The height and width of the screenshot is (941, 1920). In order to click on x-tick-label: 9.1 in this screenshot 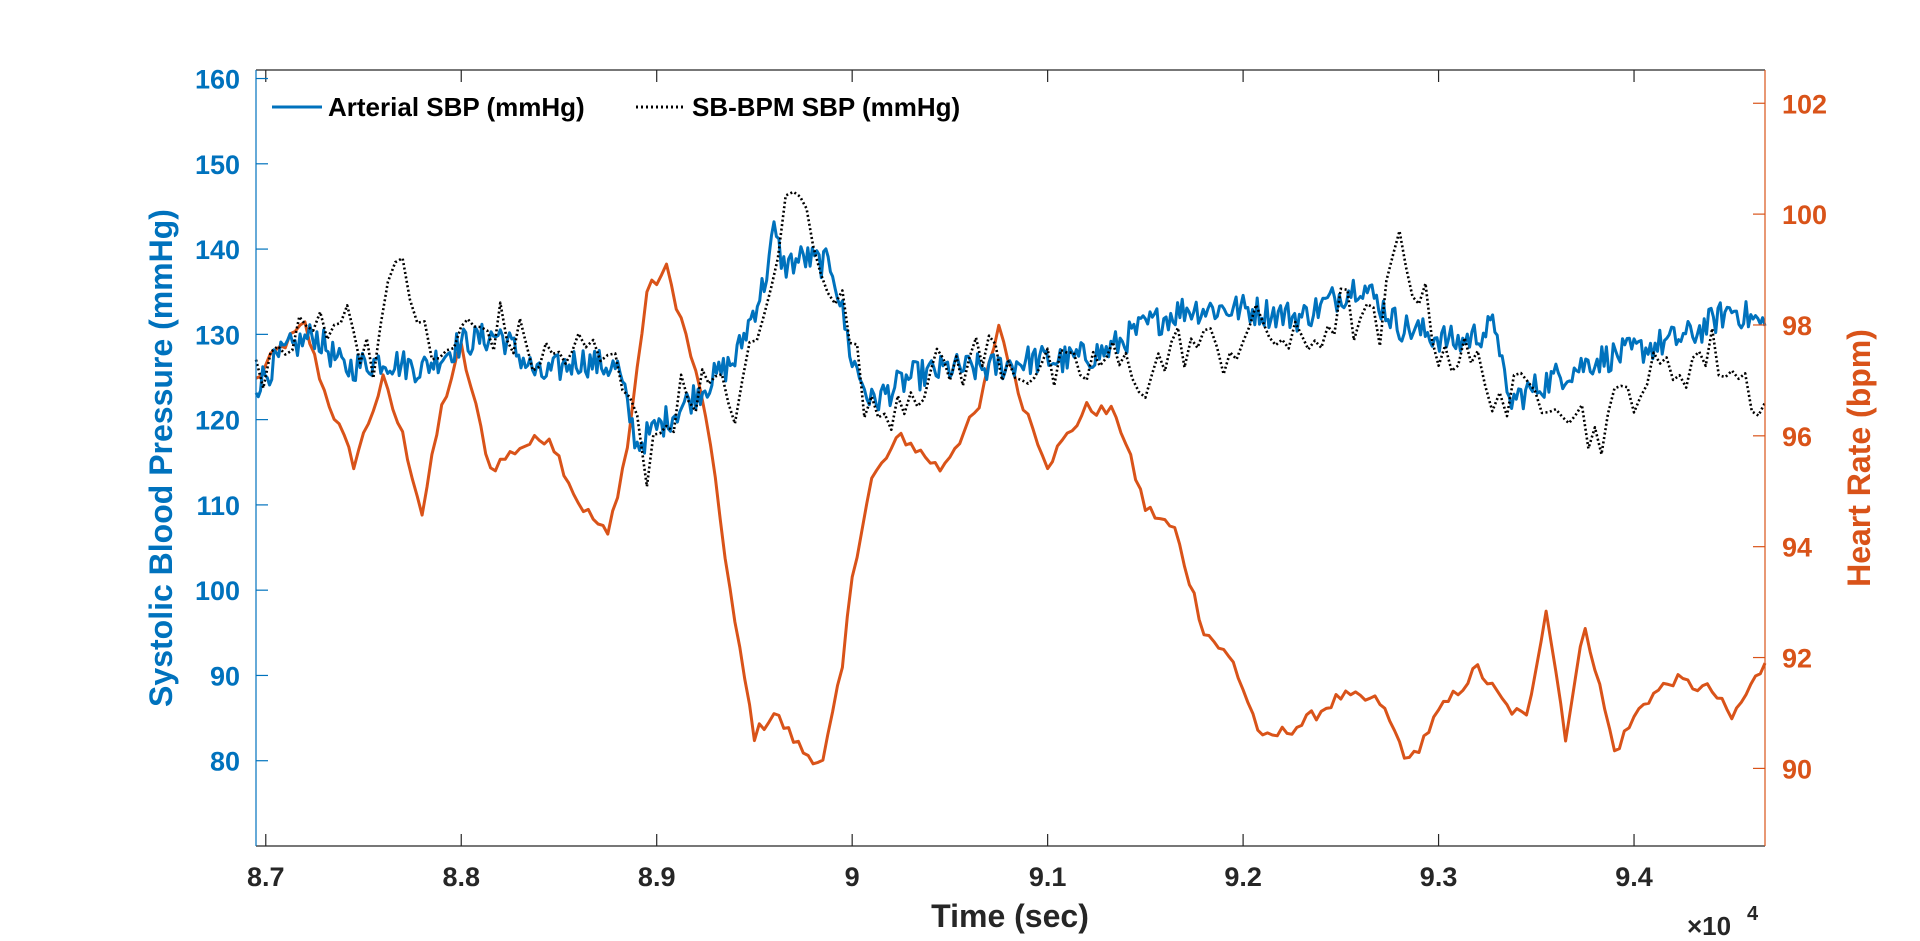, I will do `click(1048, 877)`.